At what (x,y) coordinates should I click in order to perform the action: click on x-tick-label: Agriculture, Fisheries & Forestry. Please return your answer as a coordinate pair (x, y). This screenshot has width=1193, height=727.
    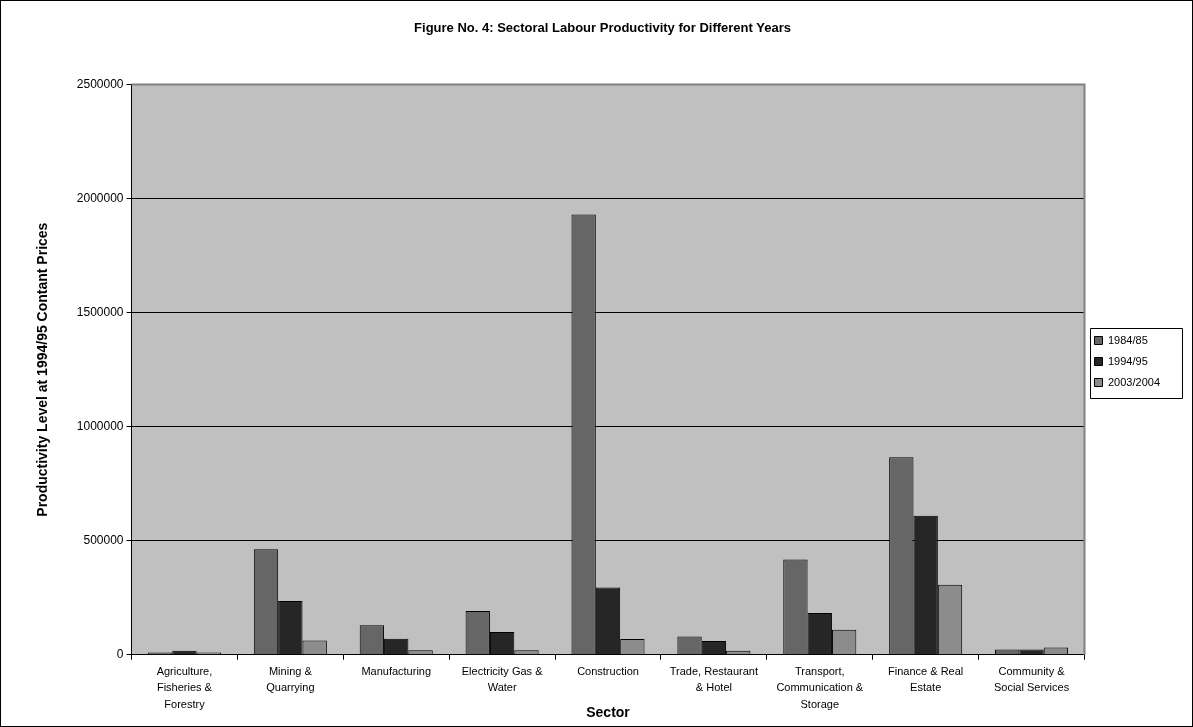
    Looking at the image, I should click on (184, 687).